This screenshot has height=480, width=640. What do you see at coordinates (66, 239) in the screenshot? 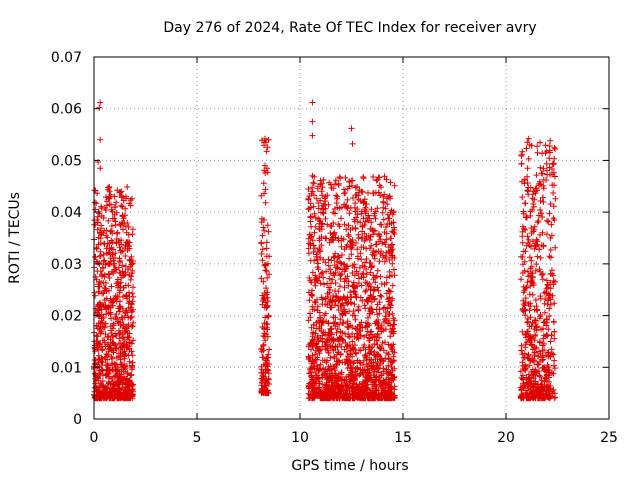
I see `y-tick-labels: 0 0.01 0.02 0.03 0.04 0.05 0.06 0.07` at bounding box center [66, 239].